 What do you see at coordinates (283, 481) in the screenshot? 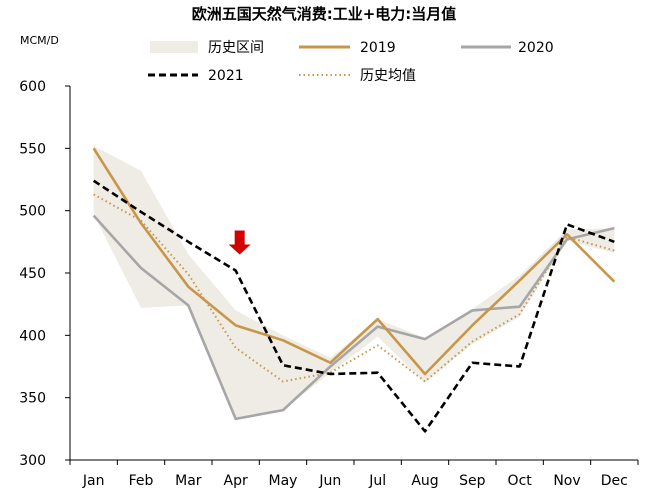
I see `x-tick-label-may: May` at bounding box center [283, 481].